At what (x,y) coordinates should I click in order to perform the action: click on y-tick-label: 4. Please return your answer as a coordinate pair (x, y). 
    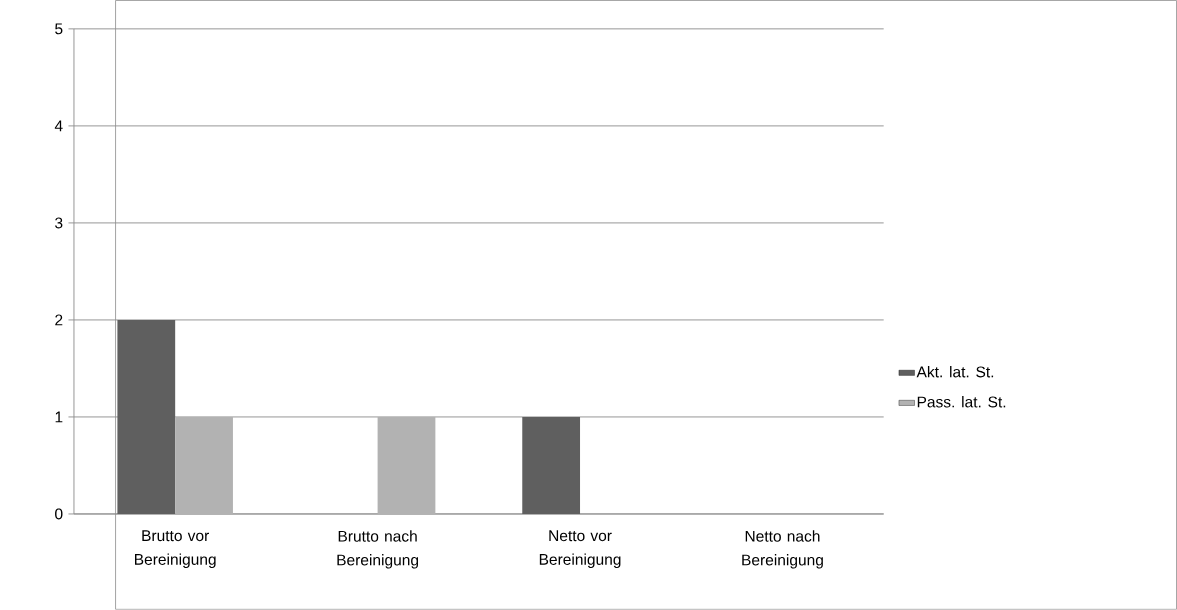
    Looking at the image, I should click on (58, 126).